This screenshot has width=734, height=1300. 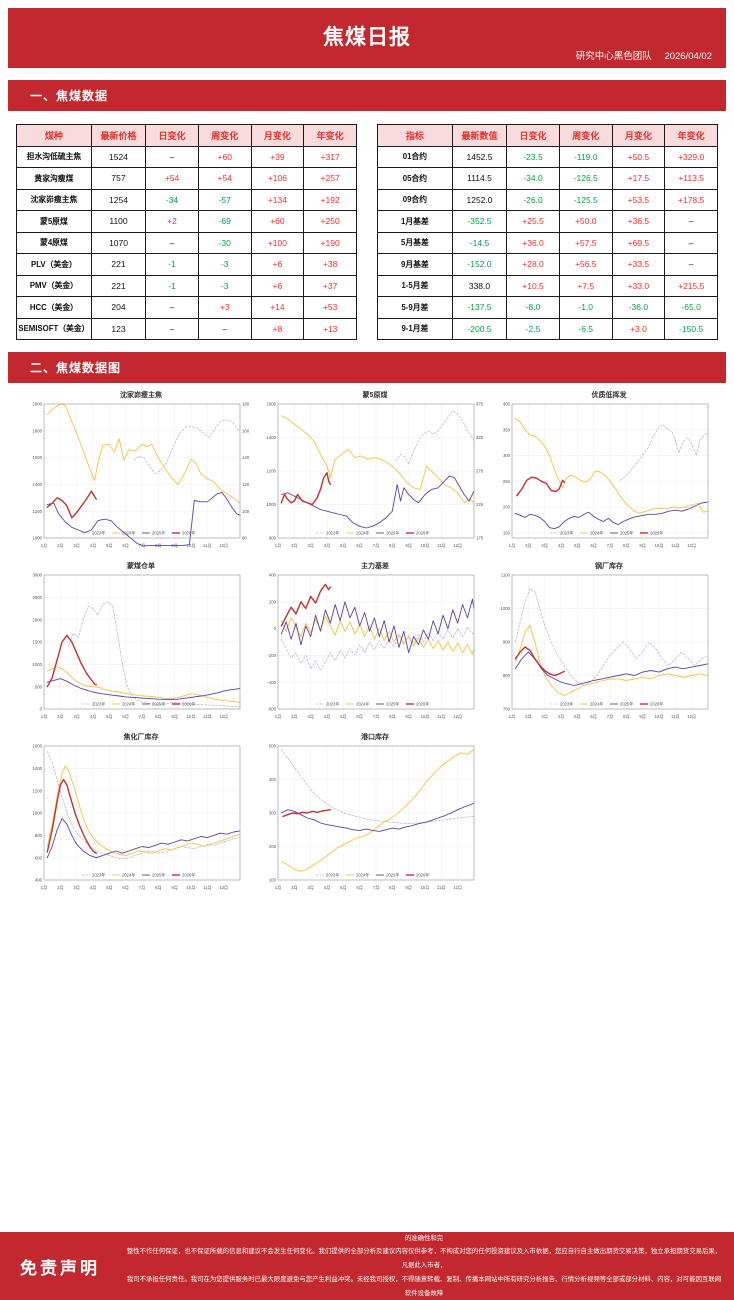 I want to click on svg-text: 1500, so click(x=37, y=642).